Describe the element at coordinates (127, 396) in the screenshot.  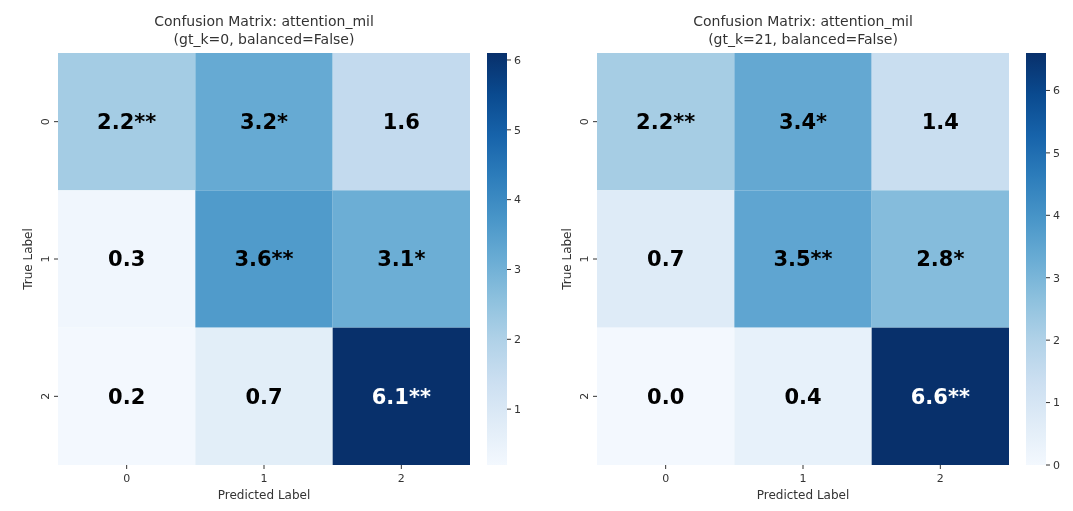
I see `data-label: 0.2` at that location.